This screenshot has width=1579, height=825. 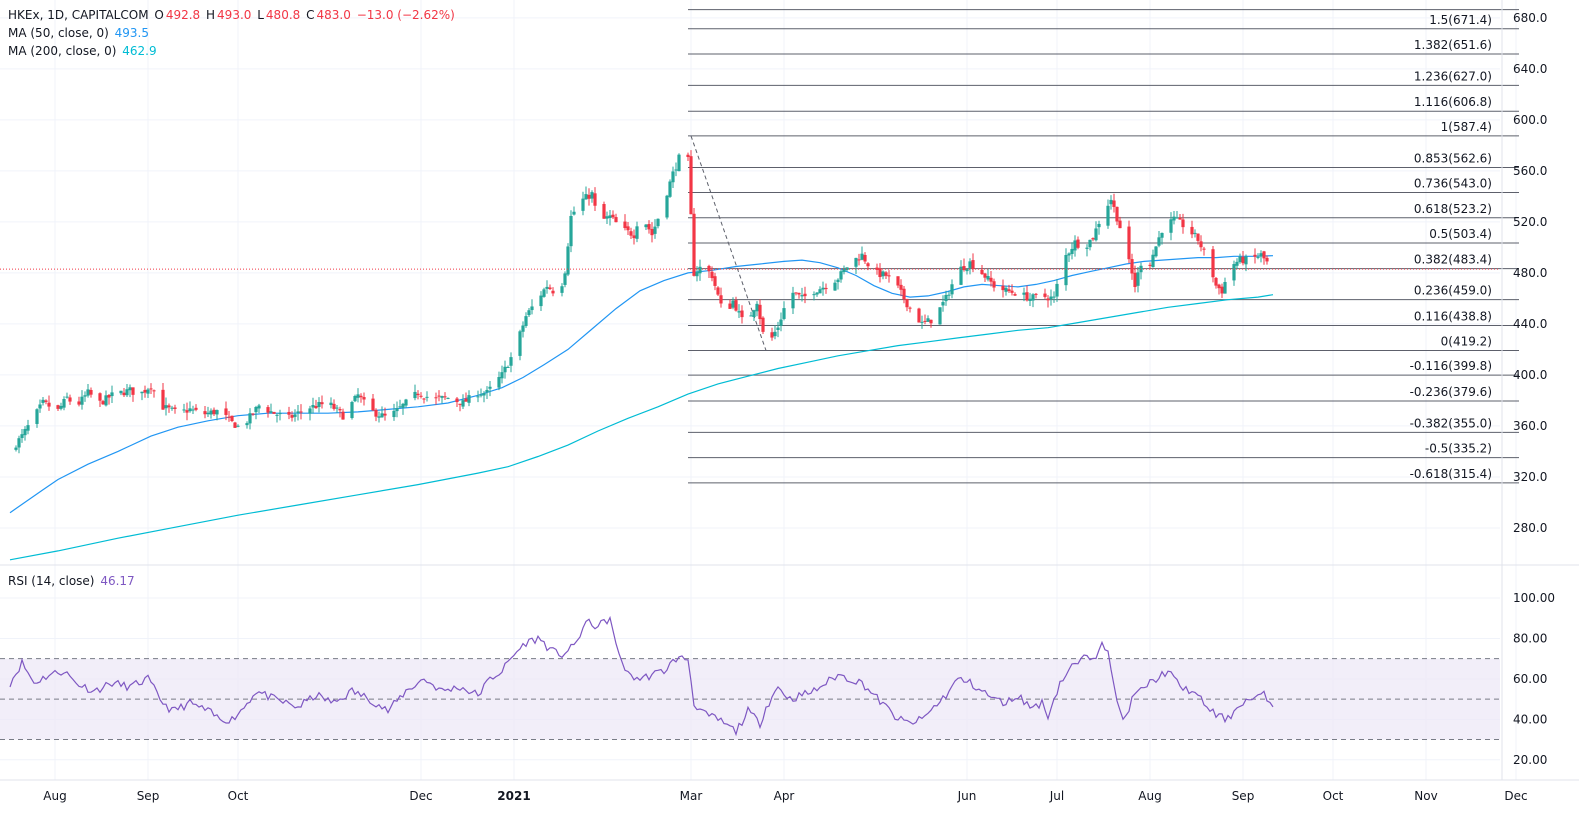 I want to click on fib-level-label: 0.736(543.0), so click(x=1453, y=184).